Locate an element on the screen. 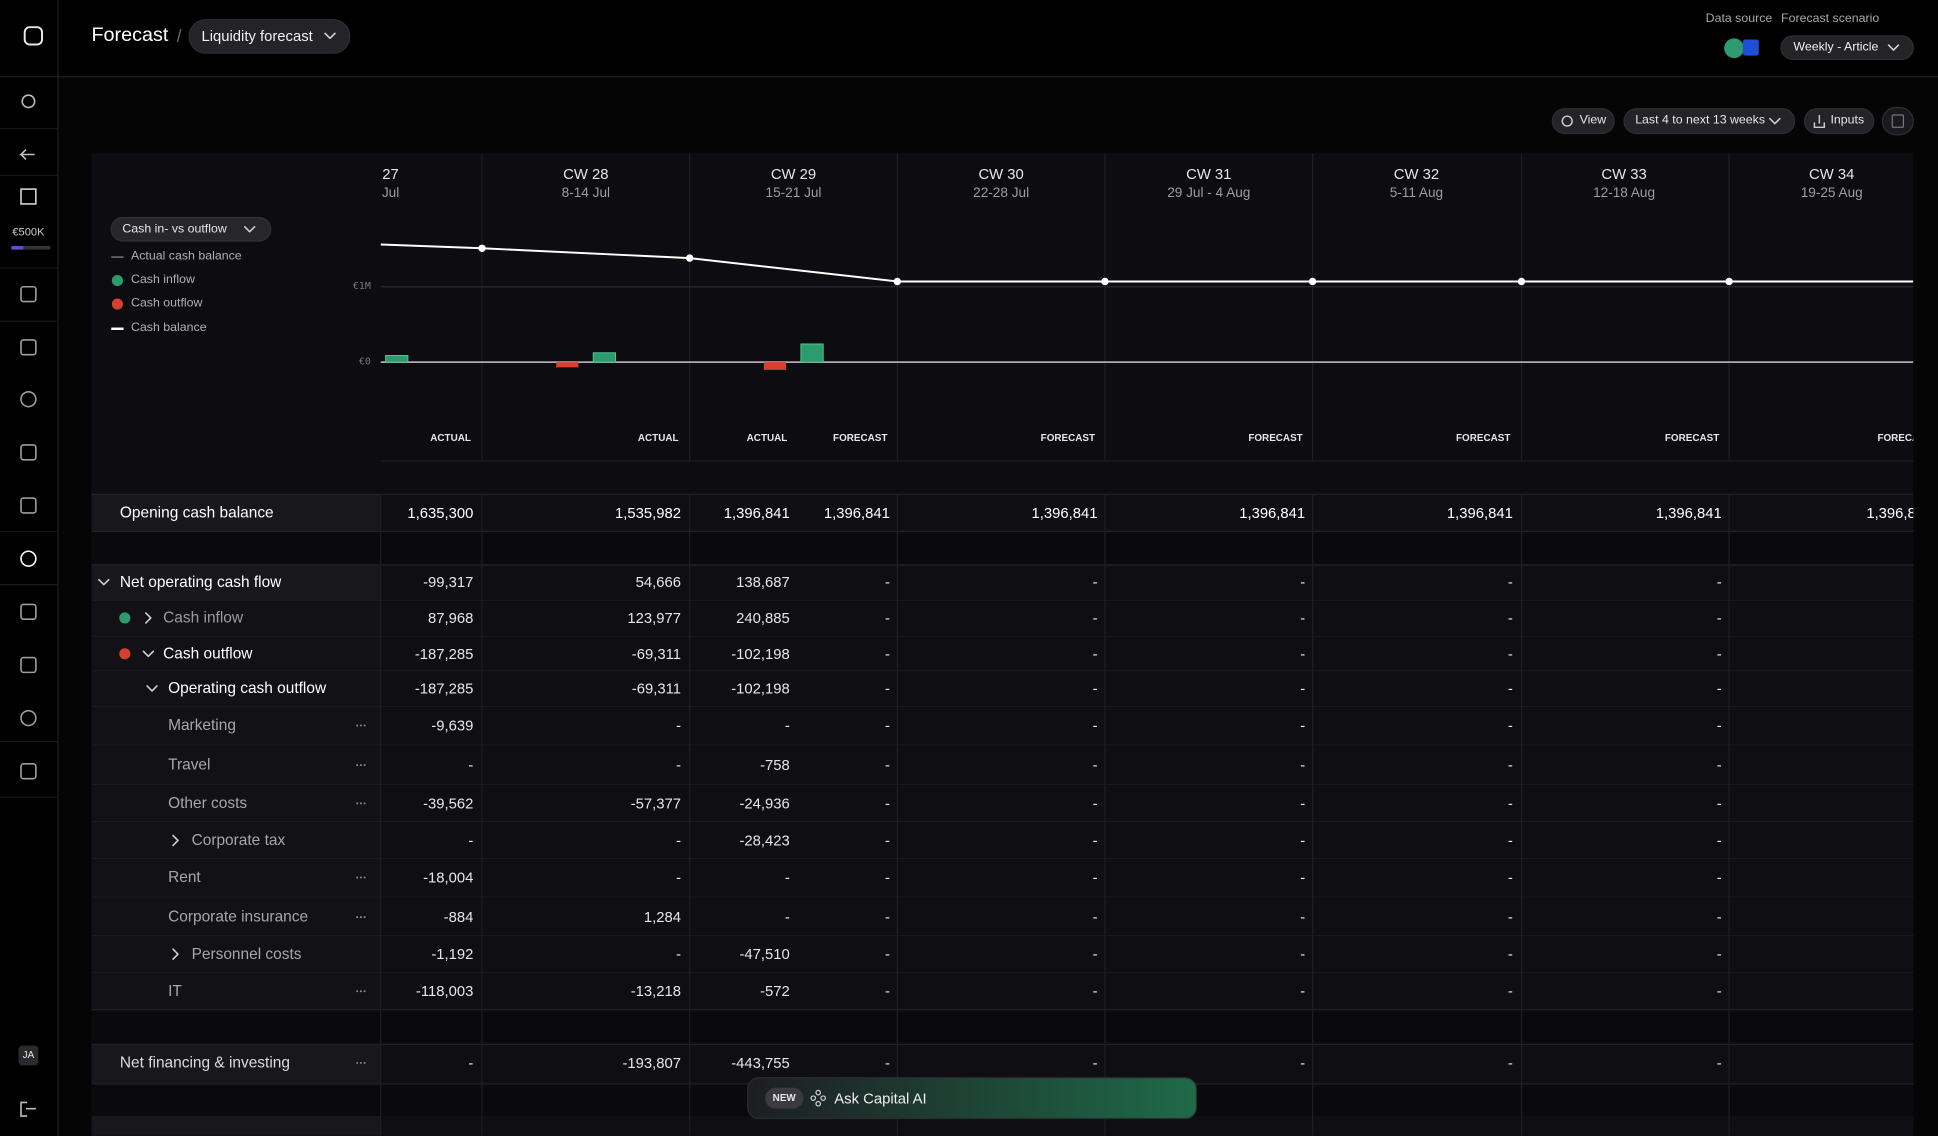  ask-ai-bar is located at coordinates (972, 1098).